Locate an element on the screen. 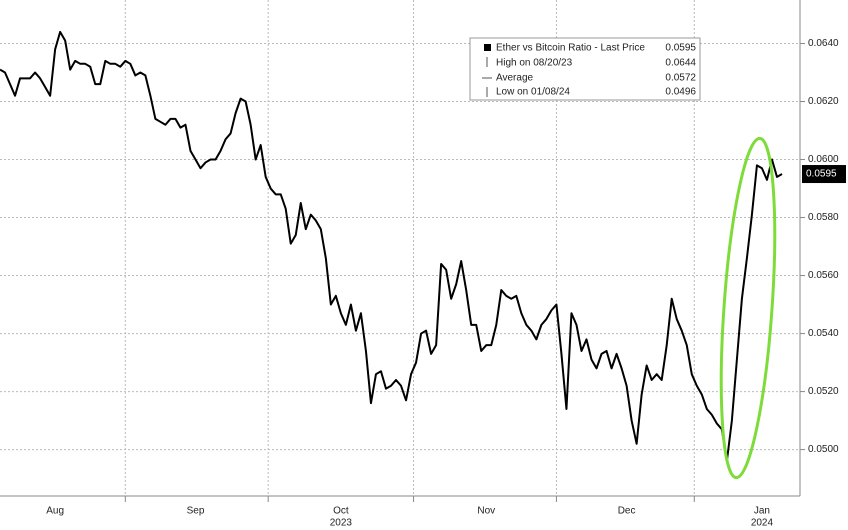 The height and width of the screenshot is (530, 848). x-tick-label: Nov is located at coordinates (486, 511).